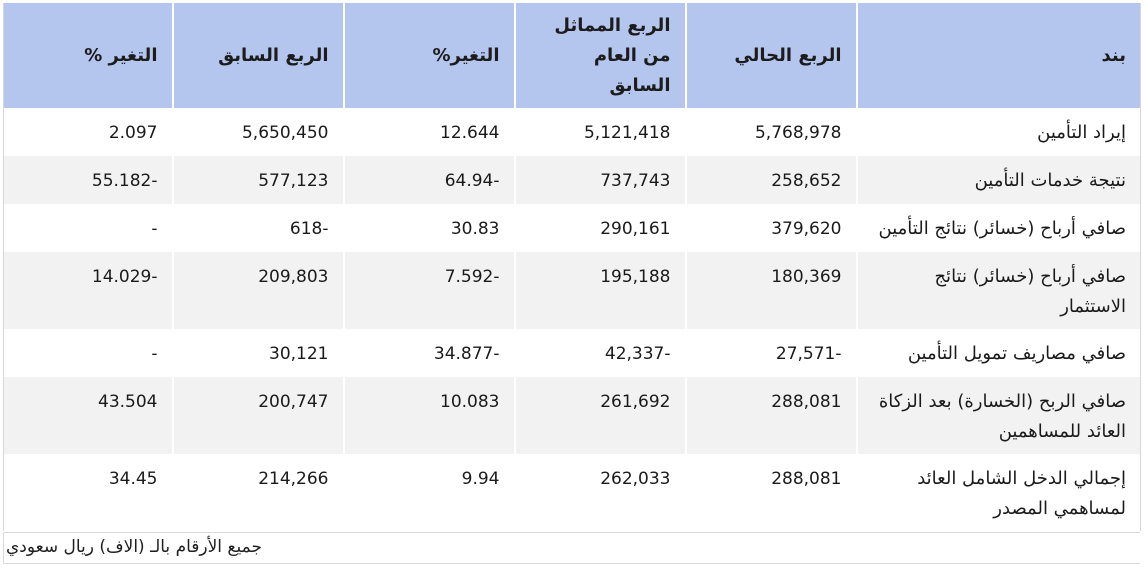  What do you see at coordinates (88, 132) in the screenshot?
I see `cell-change-qoq: 2.097` at bounding box center [88, 132].